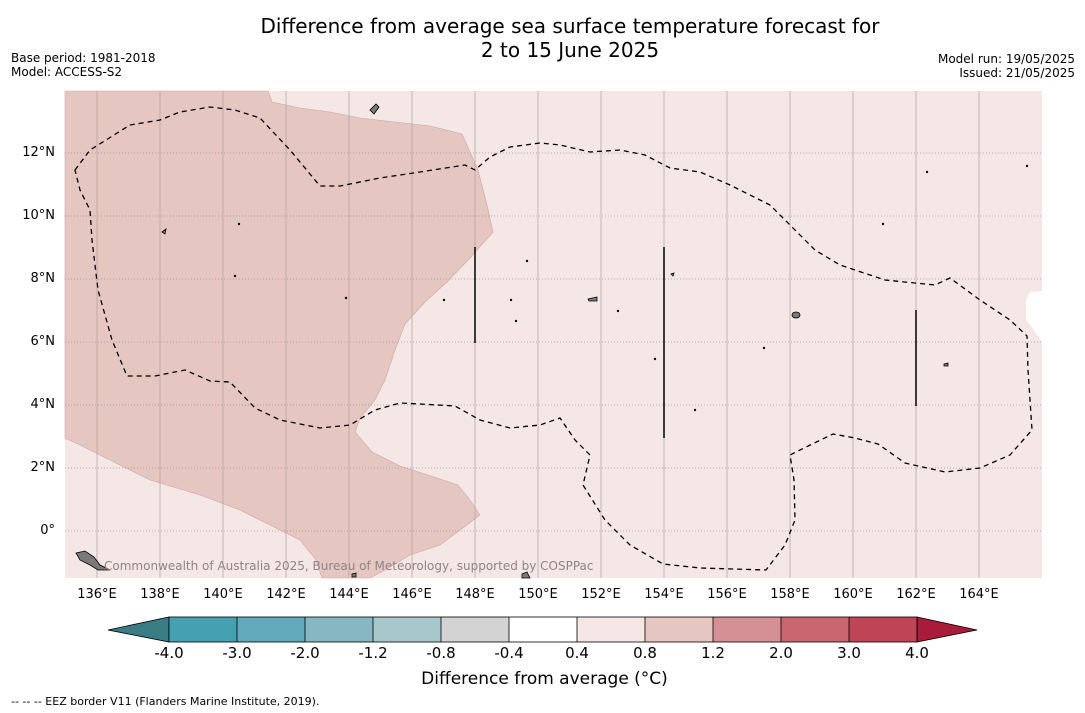 The image size is (1085, 713). What do you see at coordinates (38, 152) in the screenshot?
I see `lat-label-12n: 12°N` at bounding box center [38, 152].